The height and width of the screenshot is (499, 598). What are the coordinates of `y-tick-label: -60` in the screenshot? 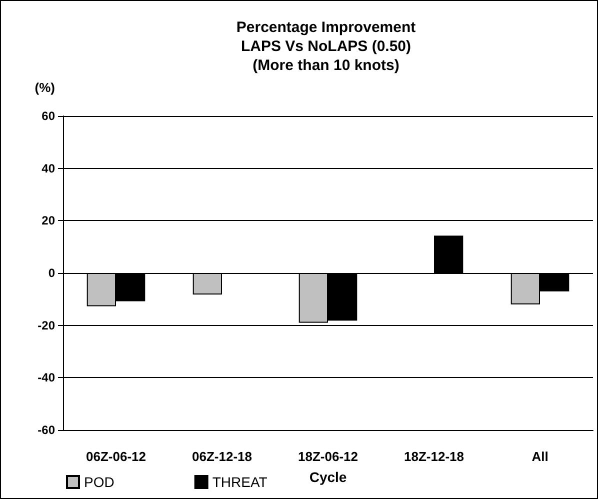 It's located at (47, 430).